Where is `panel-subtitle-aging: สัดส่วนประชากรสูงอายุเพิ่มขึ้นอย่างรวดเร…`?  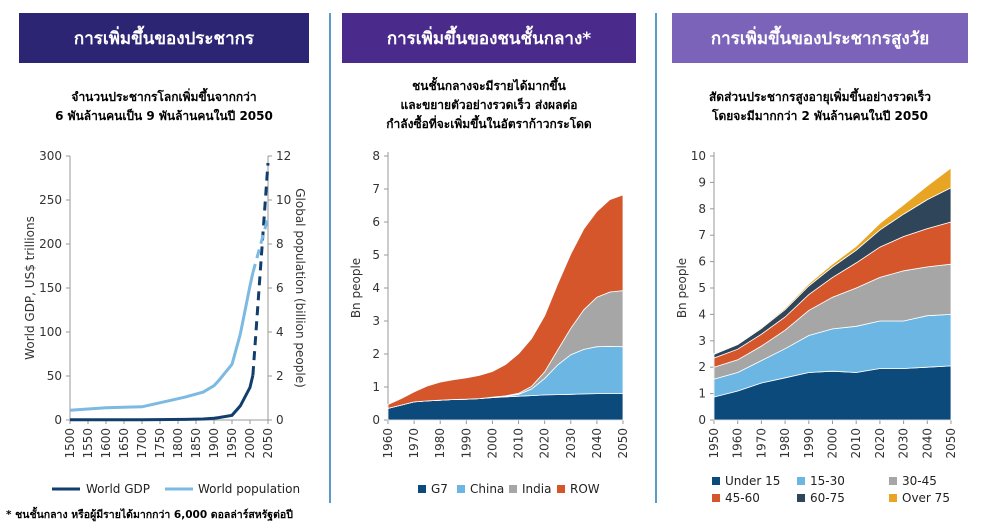
panel-subtitle-aging: สัดส่วนประชากรสูงอายุเพิ่มขึ้นอย่างรวดเร… is located at coordinates (820, 107).